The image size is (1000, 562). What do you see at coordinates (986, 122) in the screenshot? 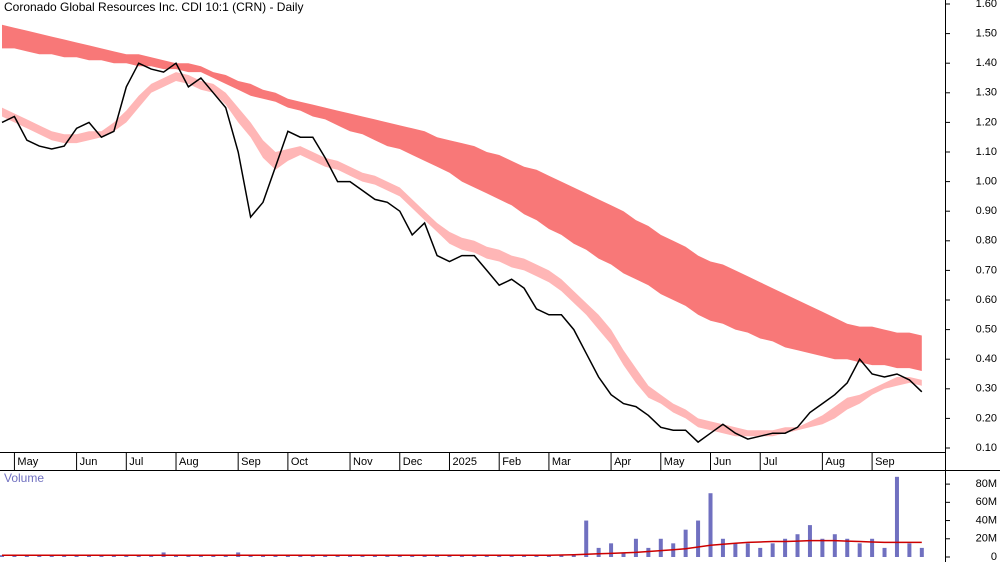
I see `y-tick-label: 1.20` at bounding box center [986, 122].